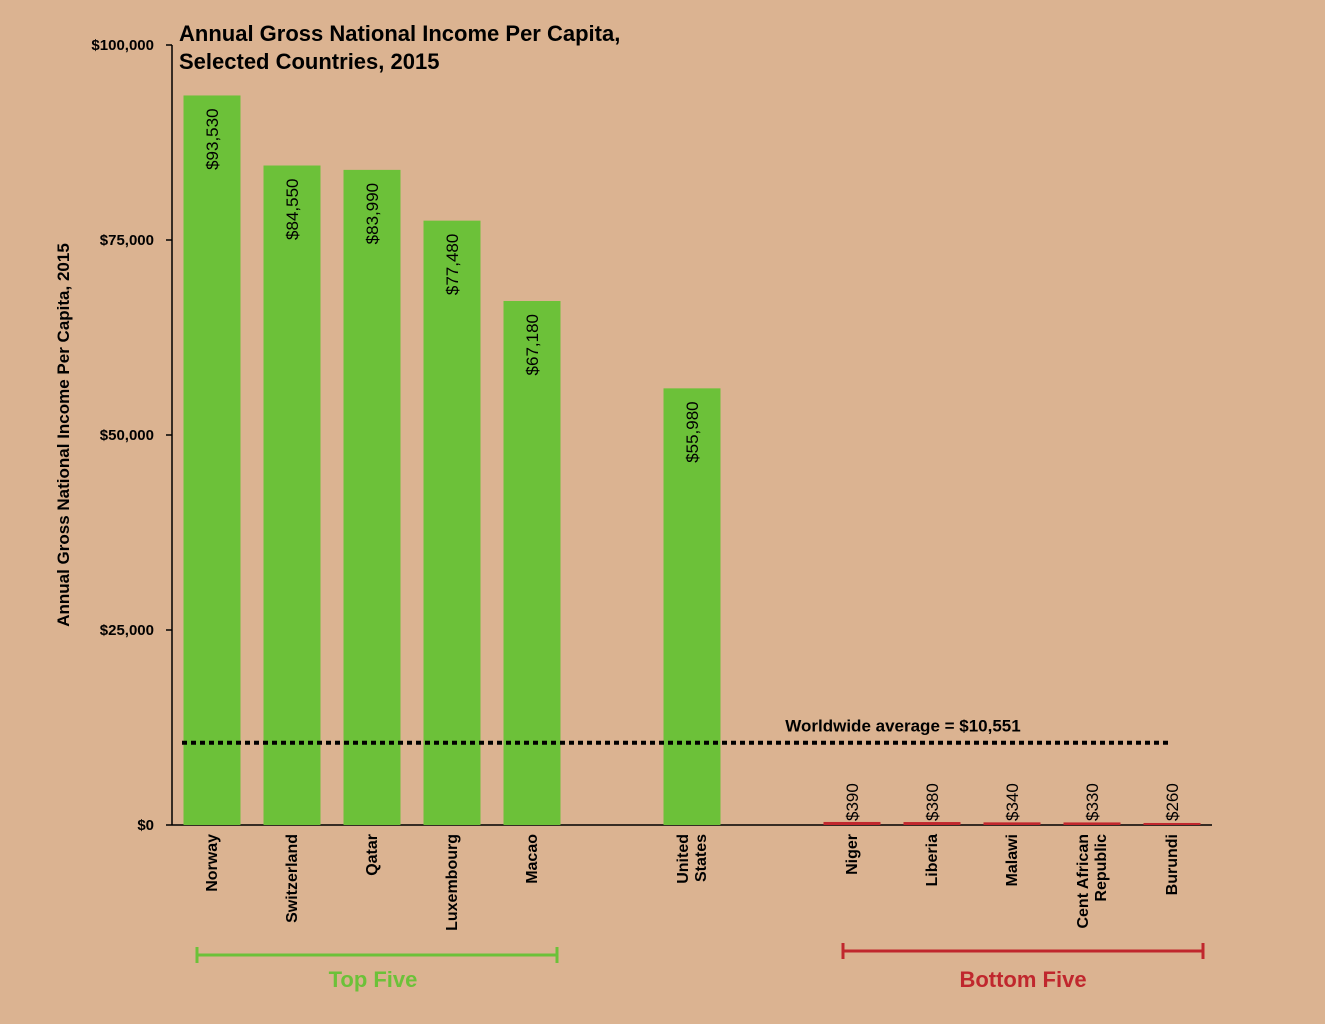 The height and width of the screenshot is (1024, 1325). I want to click on chart-title-line: Selected Countries, 2015, so click(309, 61).